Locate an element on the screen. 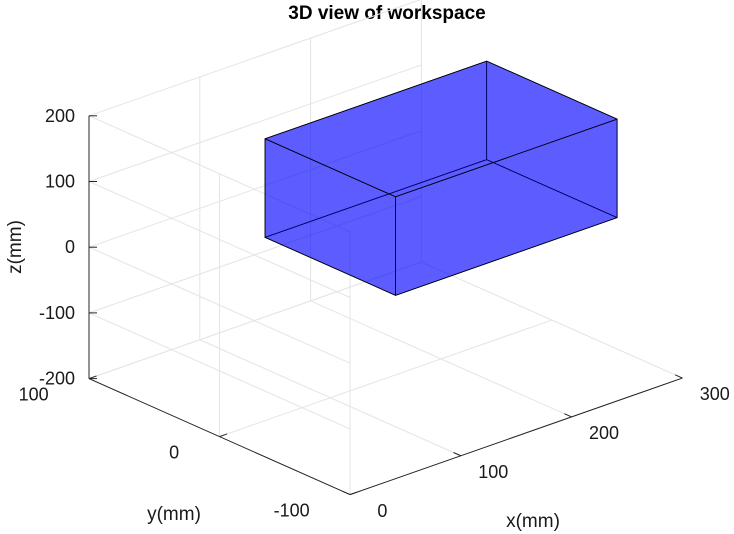 The image size is (734, 534). y-tick-label: 100 is located at coordinates (34, 395).